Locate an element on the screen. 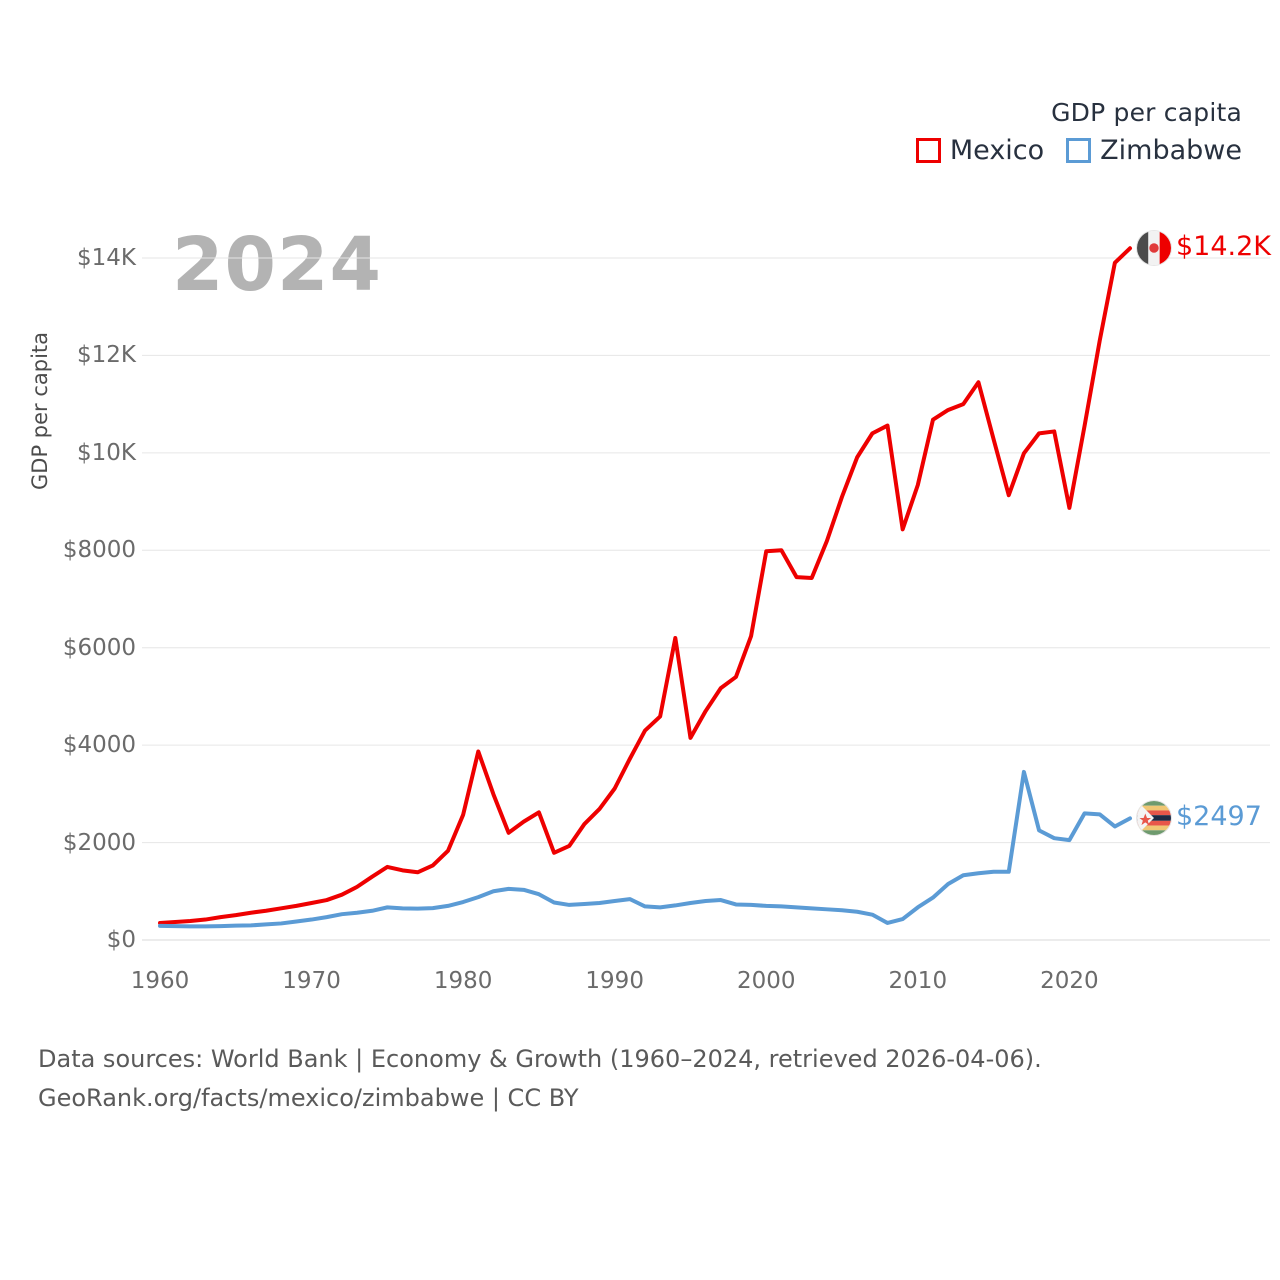 The image size is (1280, 1280). legend-swatch-mexico is located at coordinates (928, 150).